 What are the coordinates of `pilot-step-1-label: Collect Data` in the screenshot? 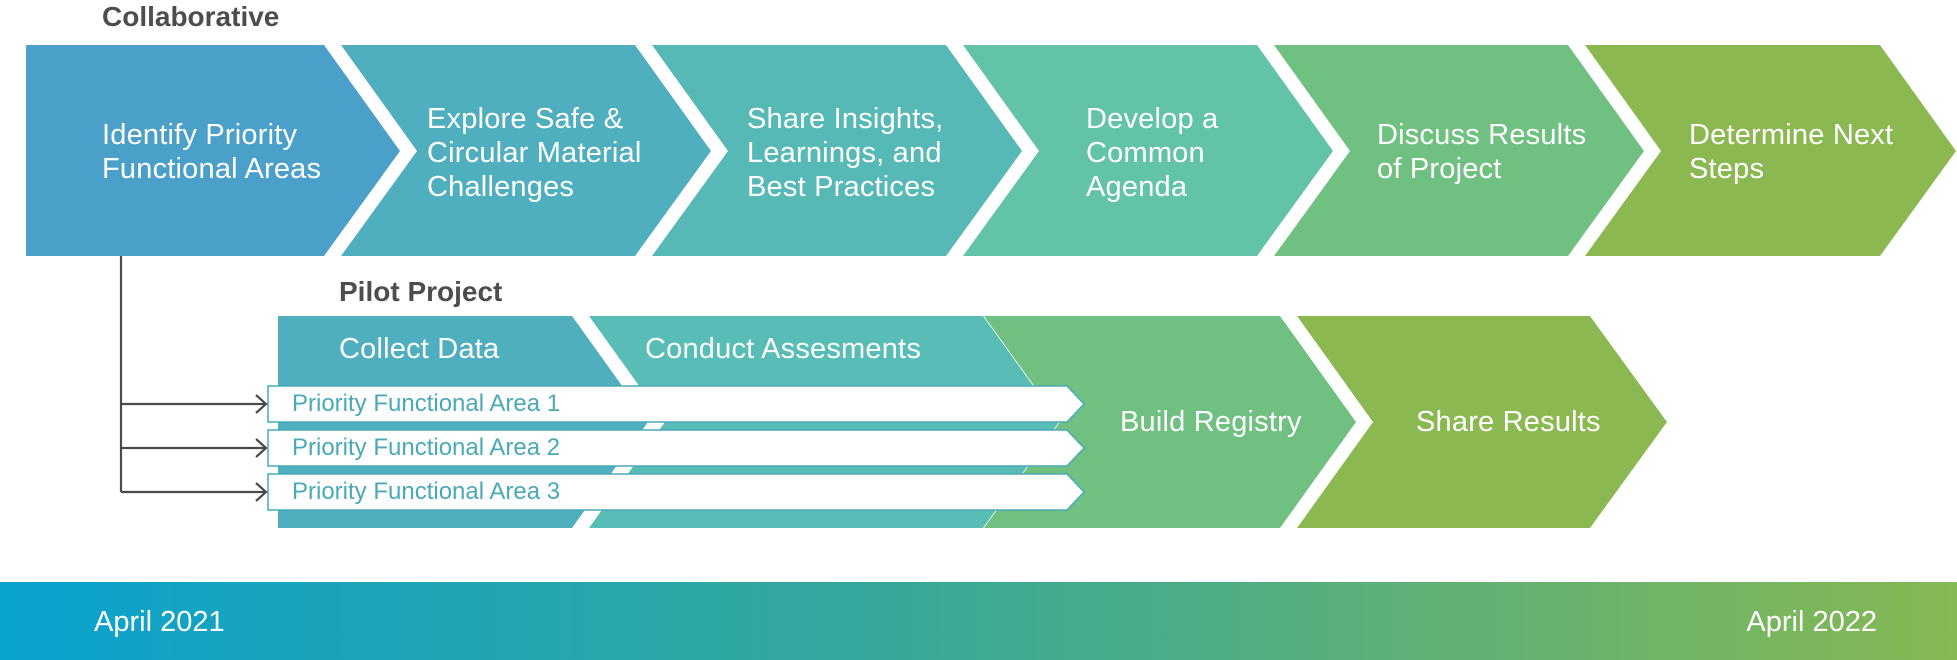 It's located at (419, 349).